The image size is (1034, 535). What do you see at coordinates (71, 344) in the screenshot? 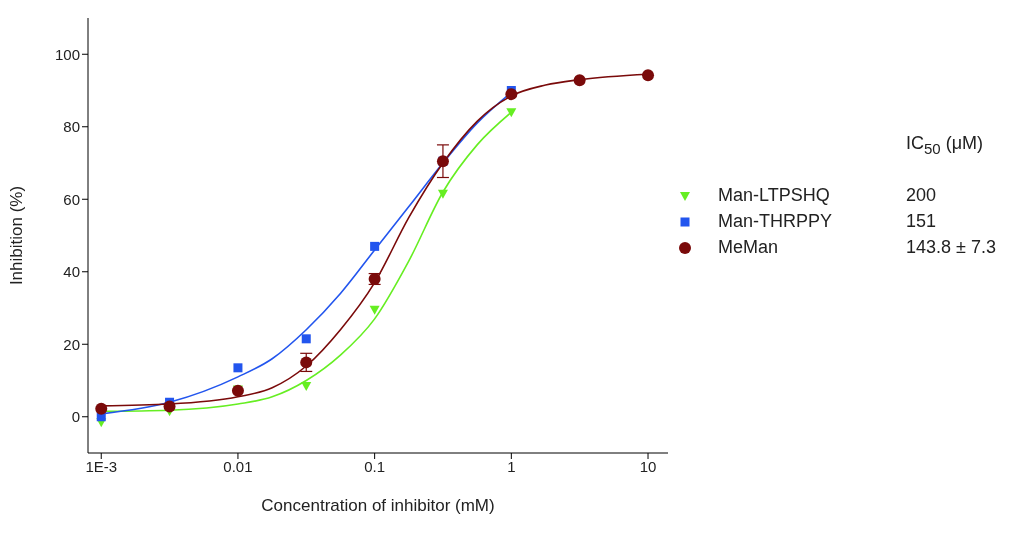
I see `y-tick-label: 20` at bounding box center [71, 344].